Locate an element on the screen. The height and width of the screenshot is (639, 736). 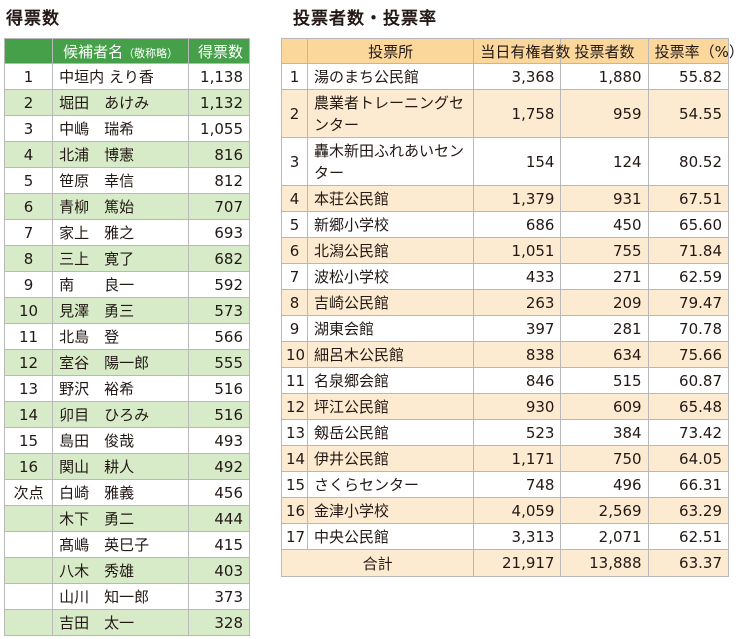
candidate-name-cell: 南 良一 is located at coordinates (120, 284).